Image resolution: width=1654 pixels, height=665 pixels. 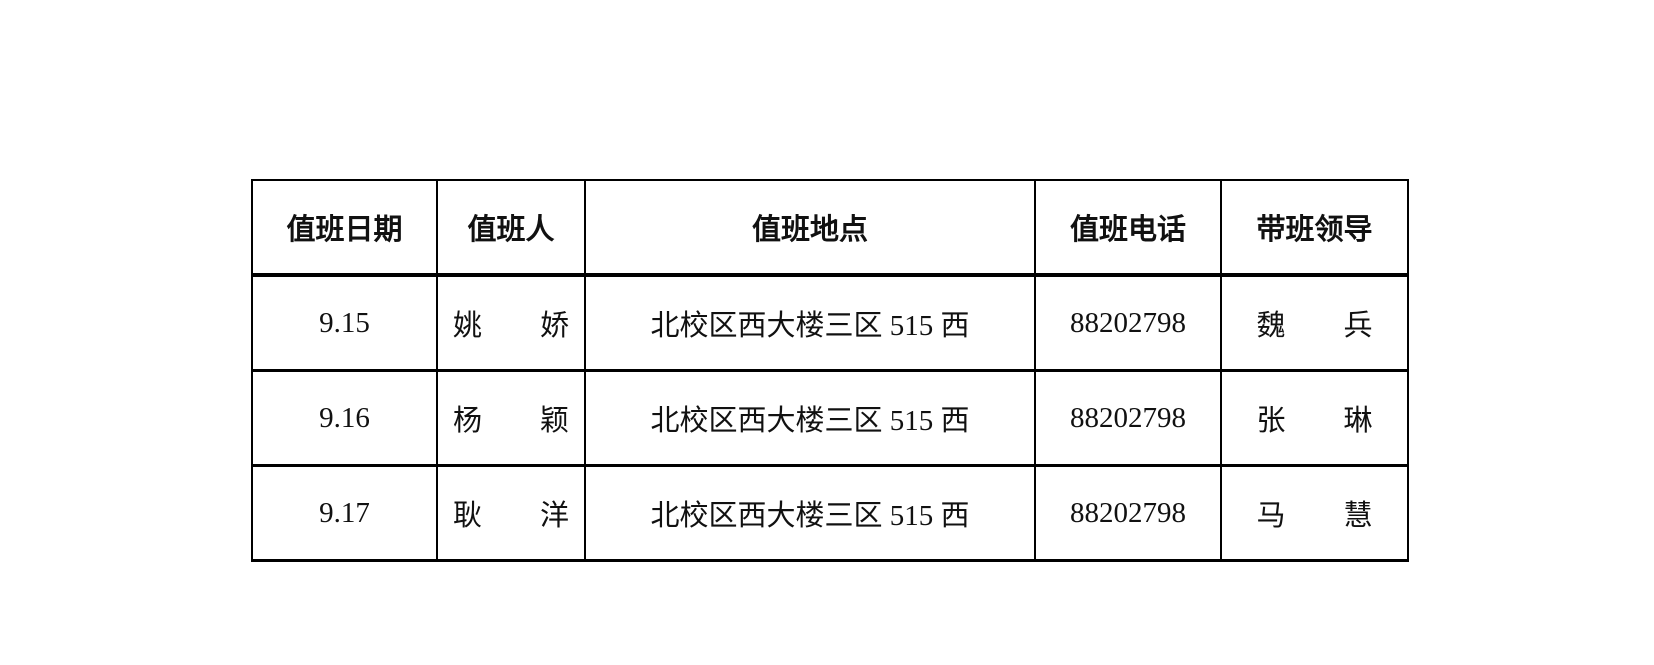 What do you see at coordinates (344, 228) in the screenshot?
I see `header-duty-date: 值班日期` at bounding box center [344, 228].